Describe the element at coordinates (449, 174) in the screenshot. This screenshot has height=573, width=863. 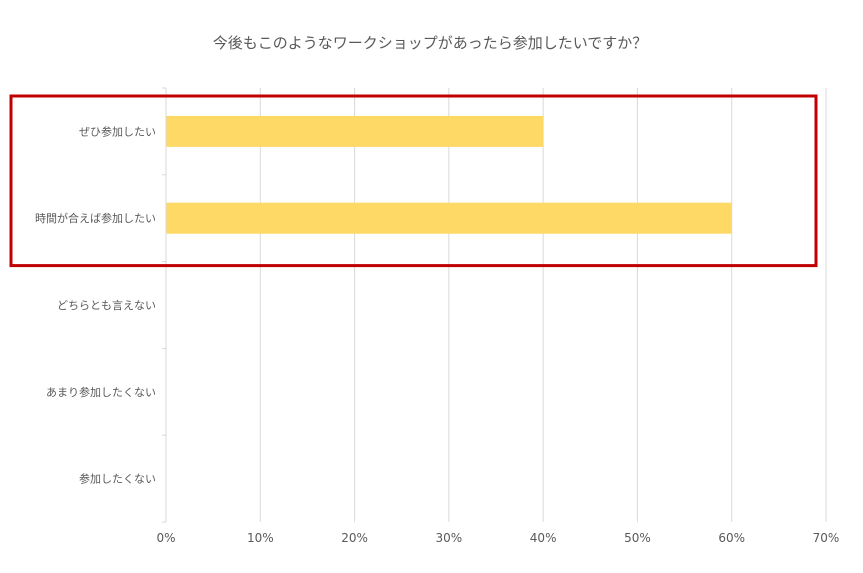
I see `bars` at that location.